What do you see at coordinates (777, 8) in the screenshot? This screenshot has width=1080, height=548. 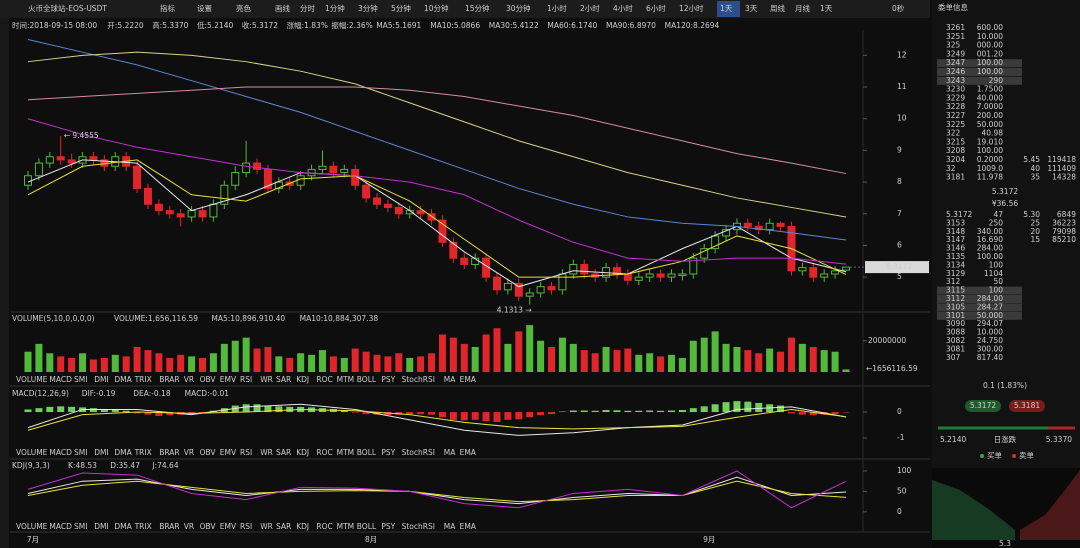 I see `interval-button: 周线` at bounding box center [777, 8].